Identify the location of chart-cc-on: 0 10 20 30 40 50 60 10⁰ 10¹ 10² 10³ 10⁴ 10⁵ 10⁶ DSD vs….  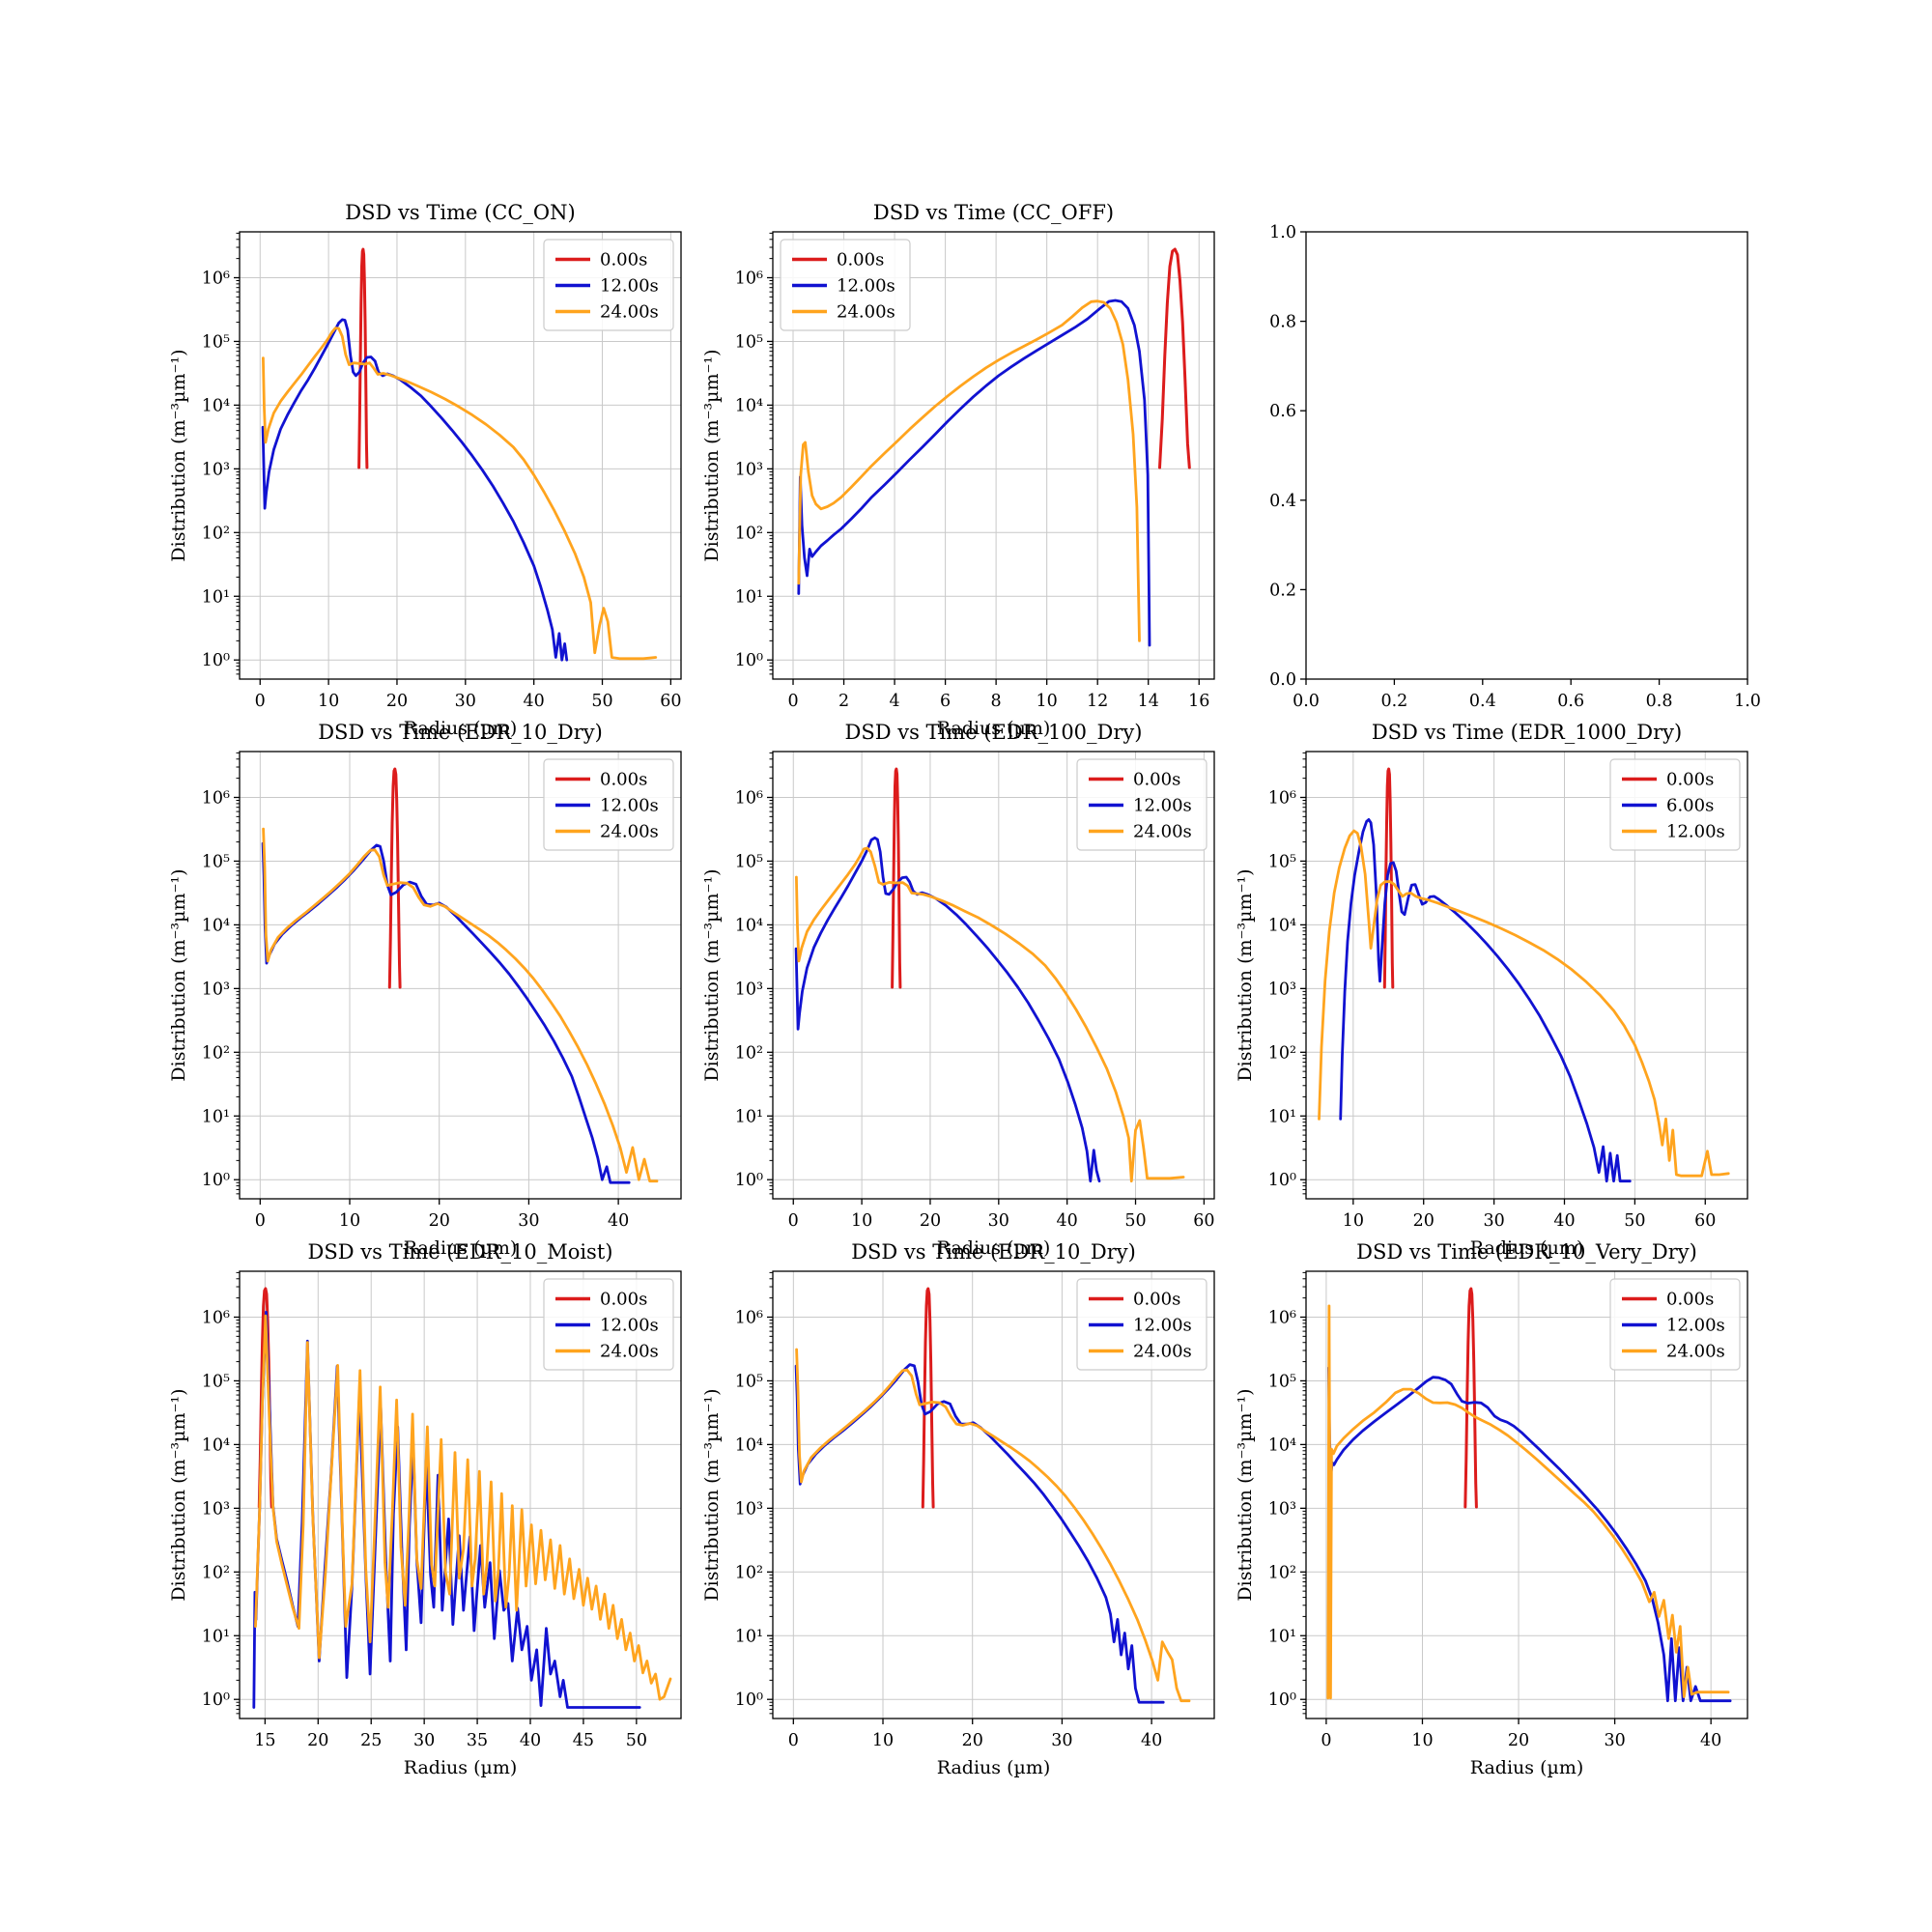
(425, 470).